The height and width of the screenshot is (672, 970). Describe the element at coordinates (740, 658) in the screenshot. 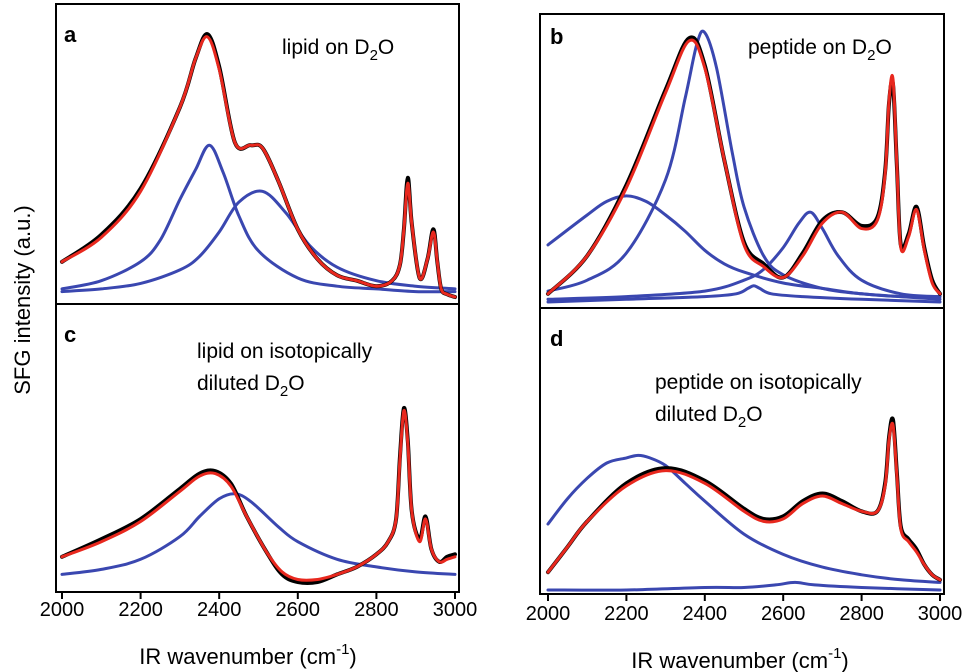

I see `x-axis-label-right: IR wavenumber (cm-1)` at that location.